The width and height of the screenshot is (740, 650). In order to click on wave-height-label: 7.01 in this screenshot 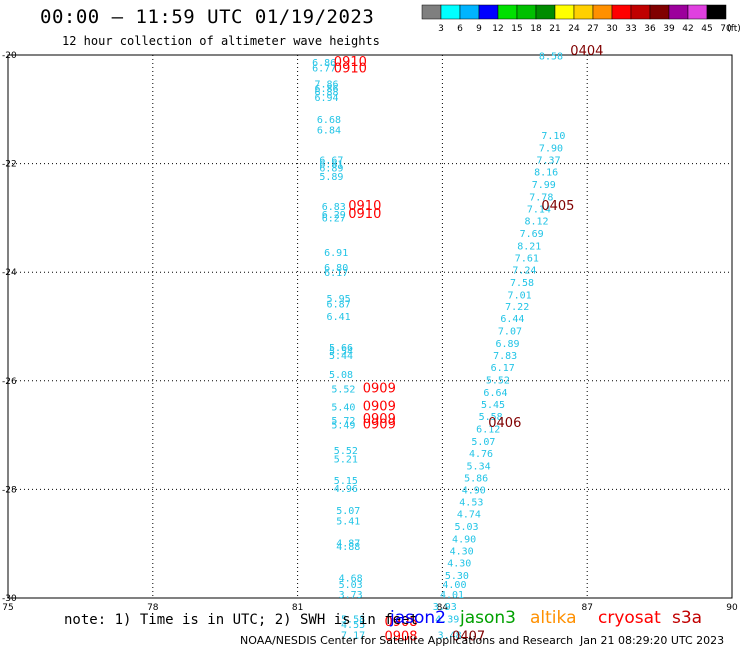, I will do `click(520, 295)`.